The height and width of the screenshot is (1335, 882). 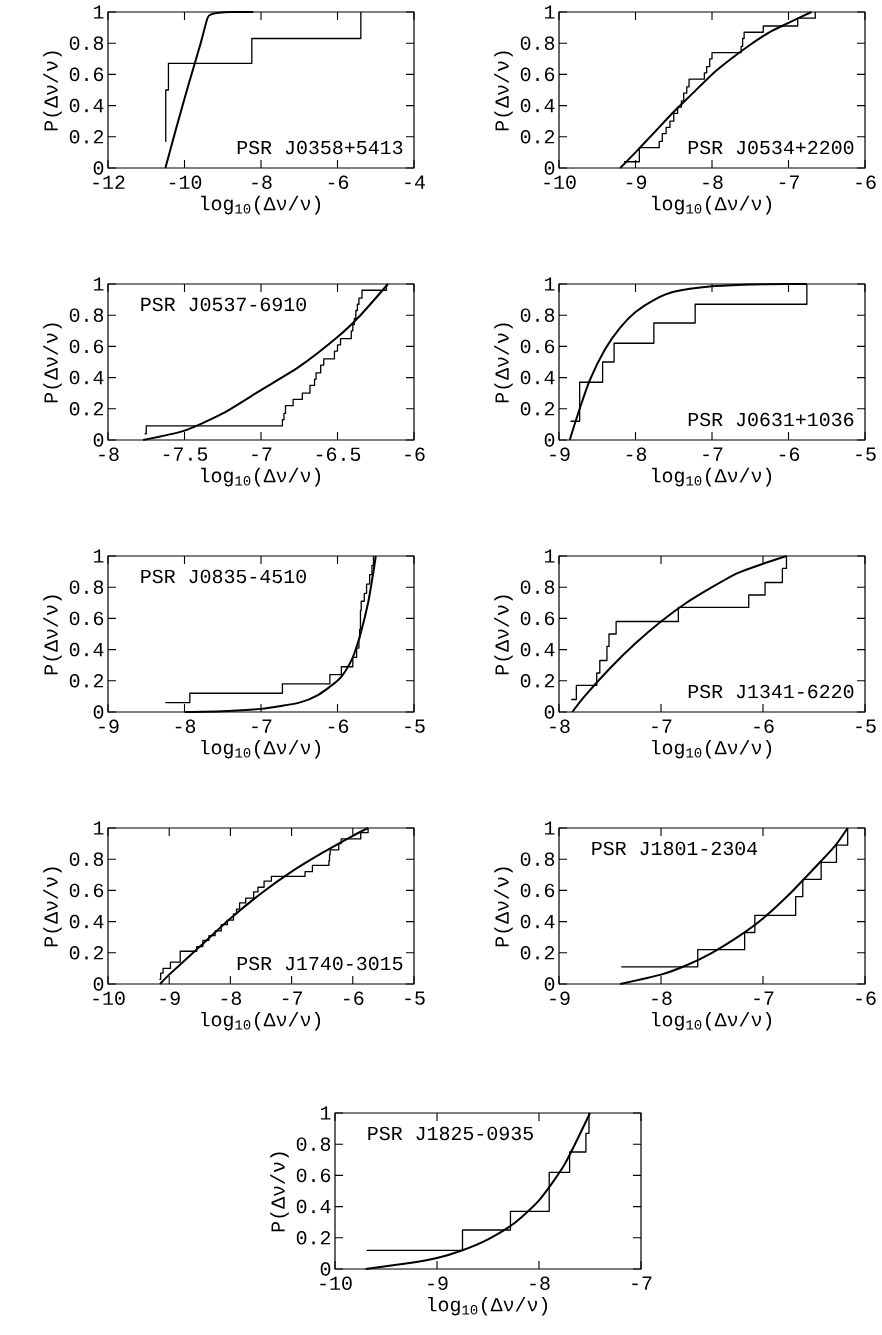 What do you see at coordinates (771, 147) in the screenshot?
I see `annotation: PSR J0534+2200` at bounding box center [771, 147].